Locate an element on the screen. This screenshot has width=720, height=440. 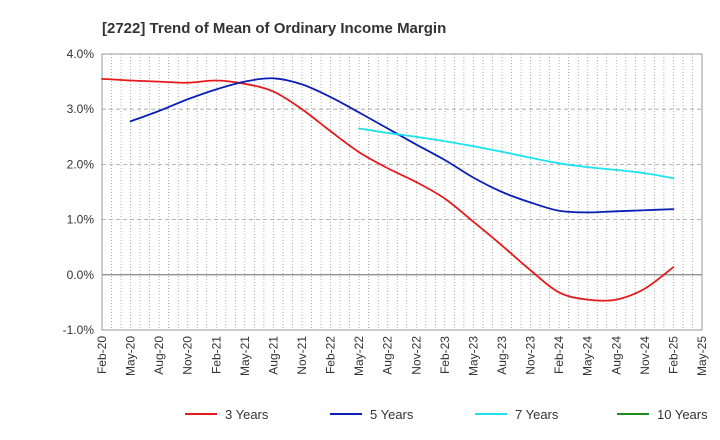
legend-label-10-years: 10 Years is located at coordinates (682, 414).